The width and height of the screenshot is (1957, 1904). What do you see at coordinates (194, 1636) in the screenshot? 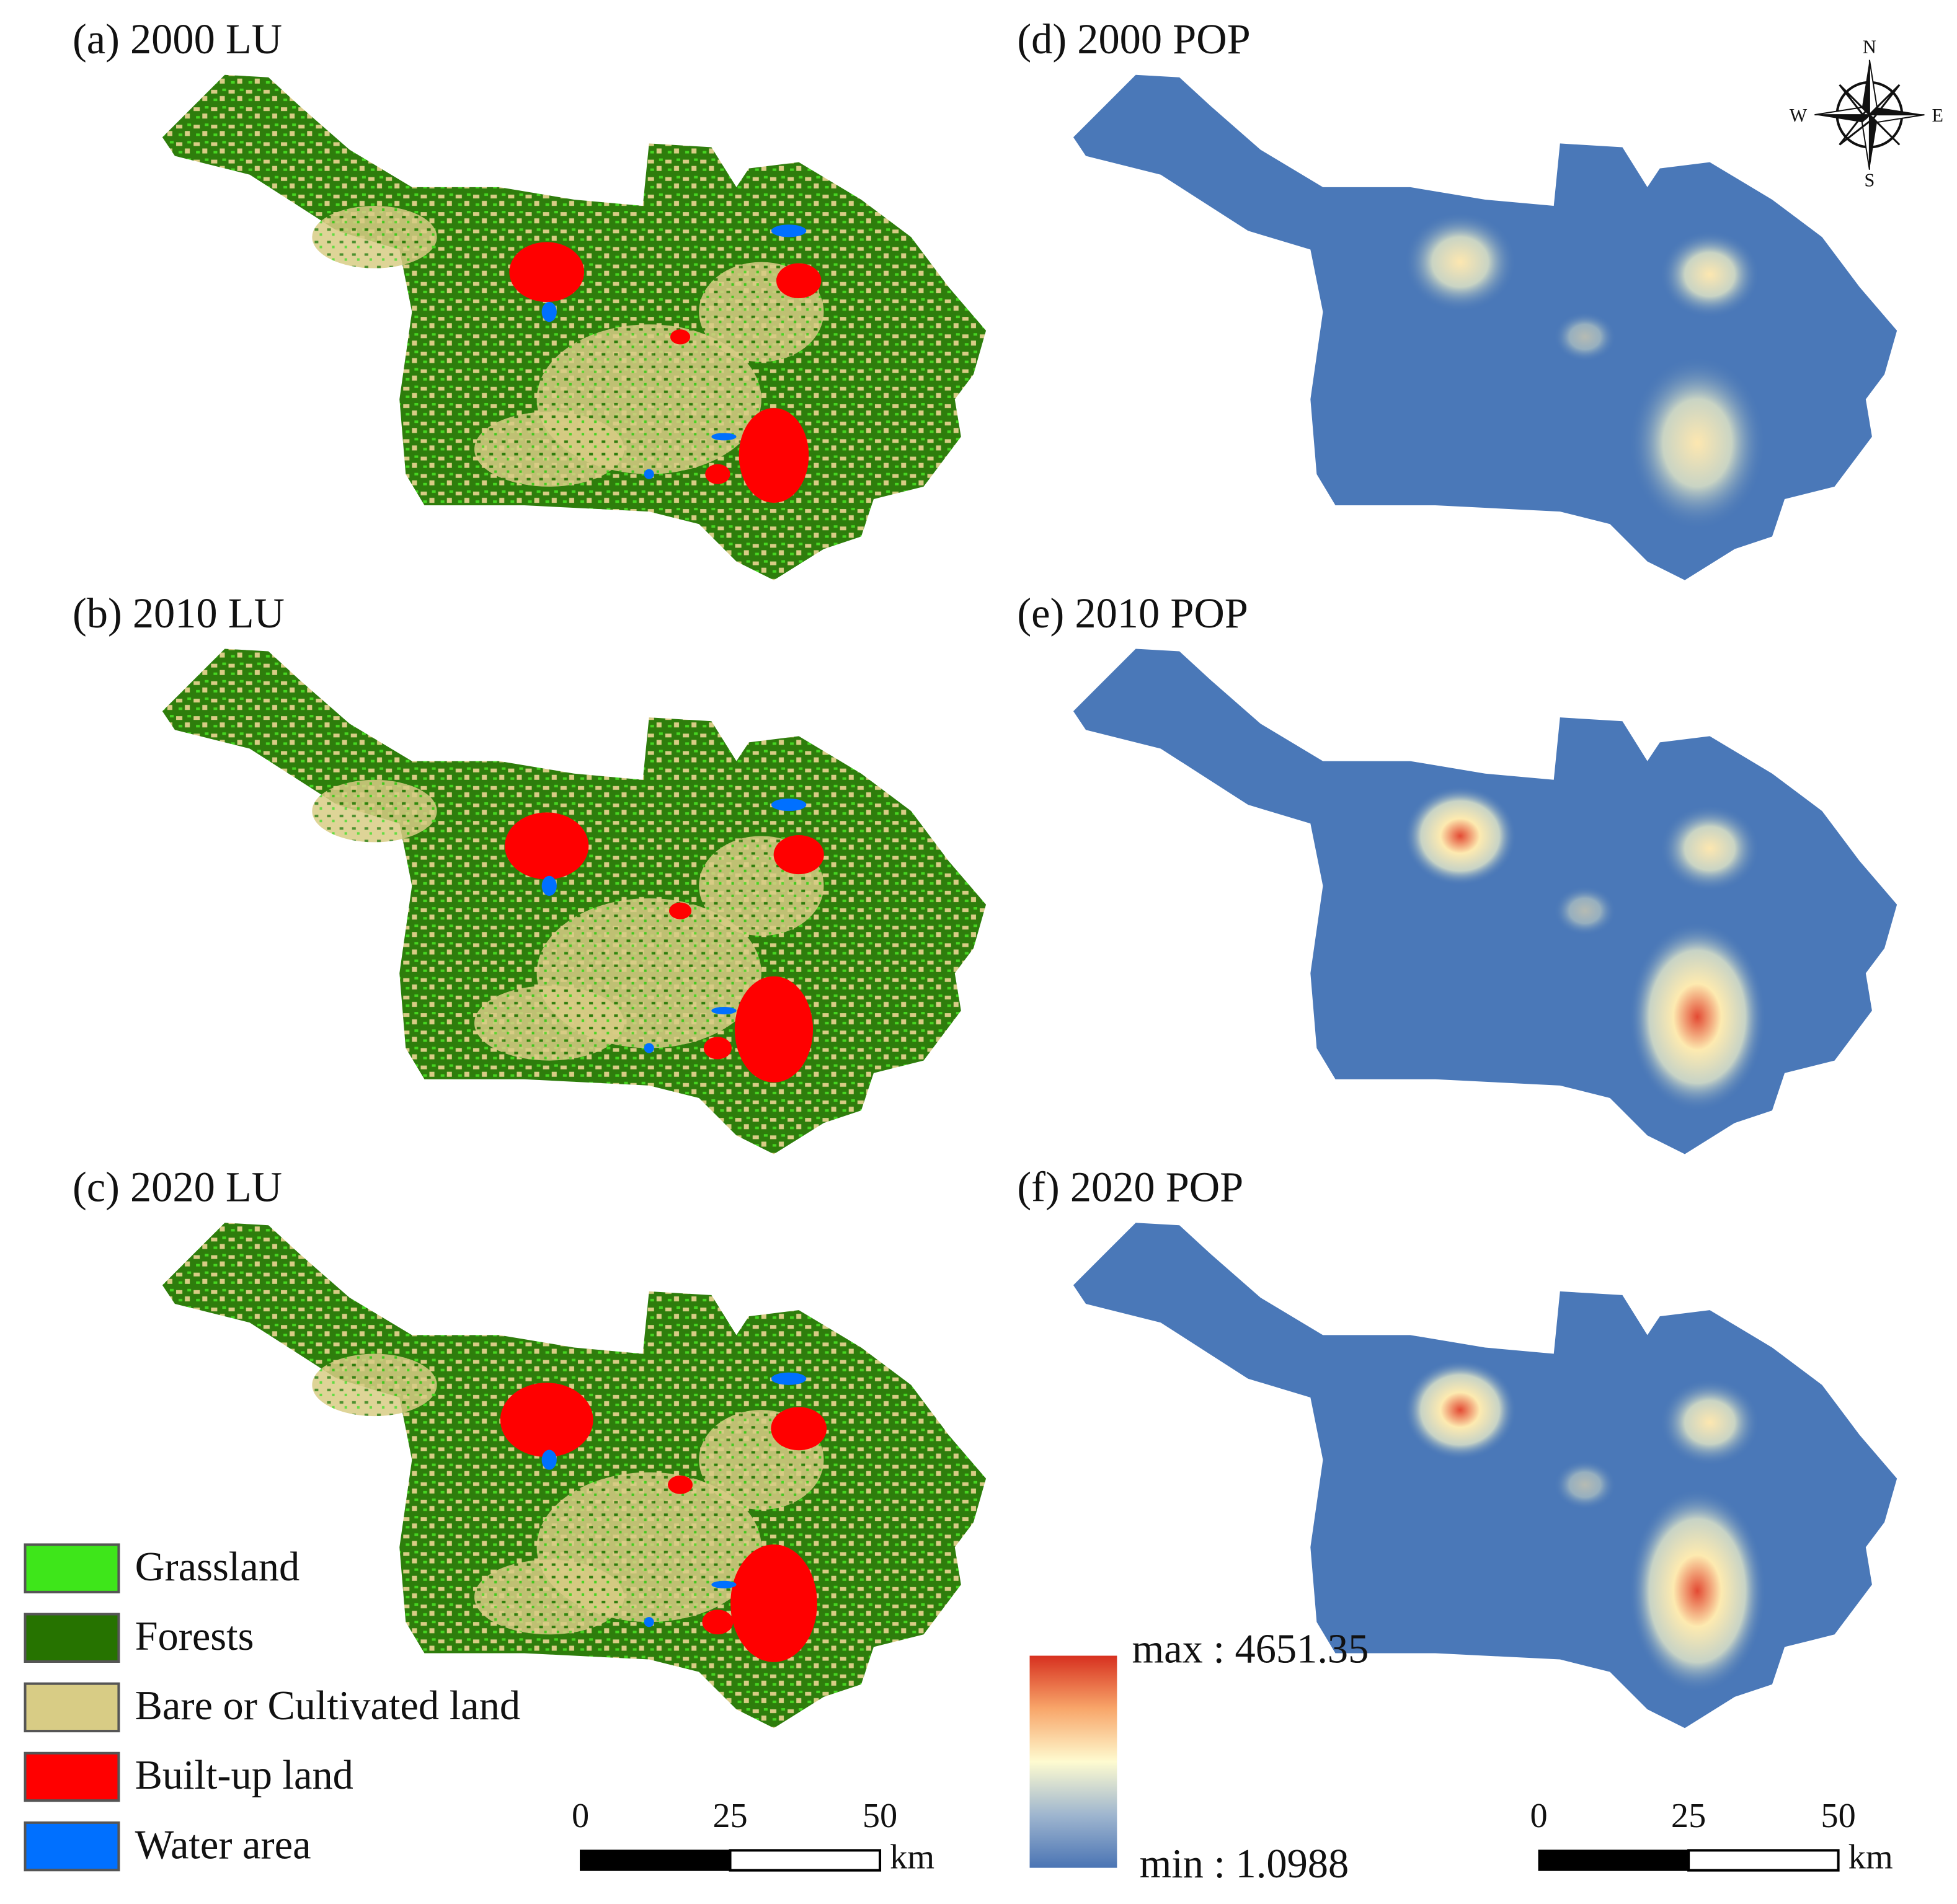
I see `legend-label: Forests` at bounding box center [194, 1636].